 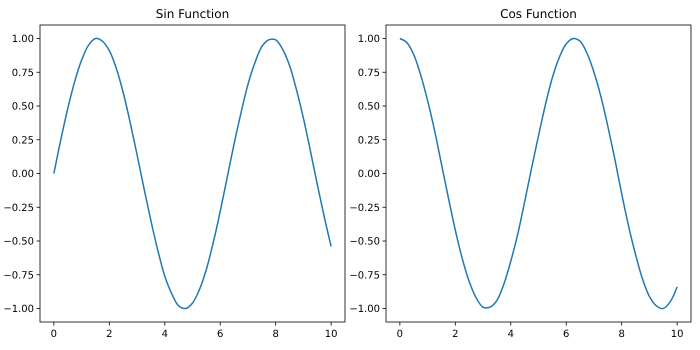 What do you see at coordinates (538, 14) in the screenshot?
I see `chart-title: Cos Function` at bounding box center [538, 14].